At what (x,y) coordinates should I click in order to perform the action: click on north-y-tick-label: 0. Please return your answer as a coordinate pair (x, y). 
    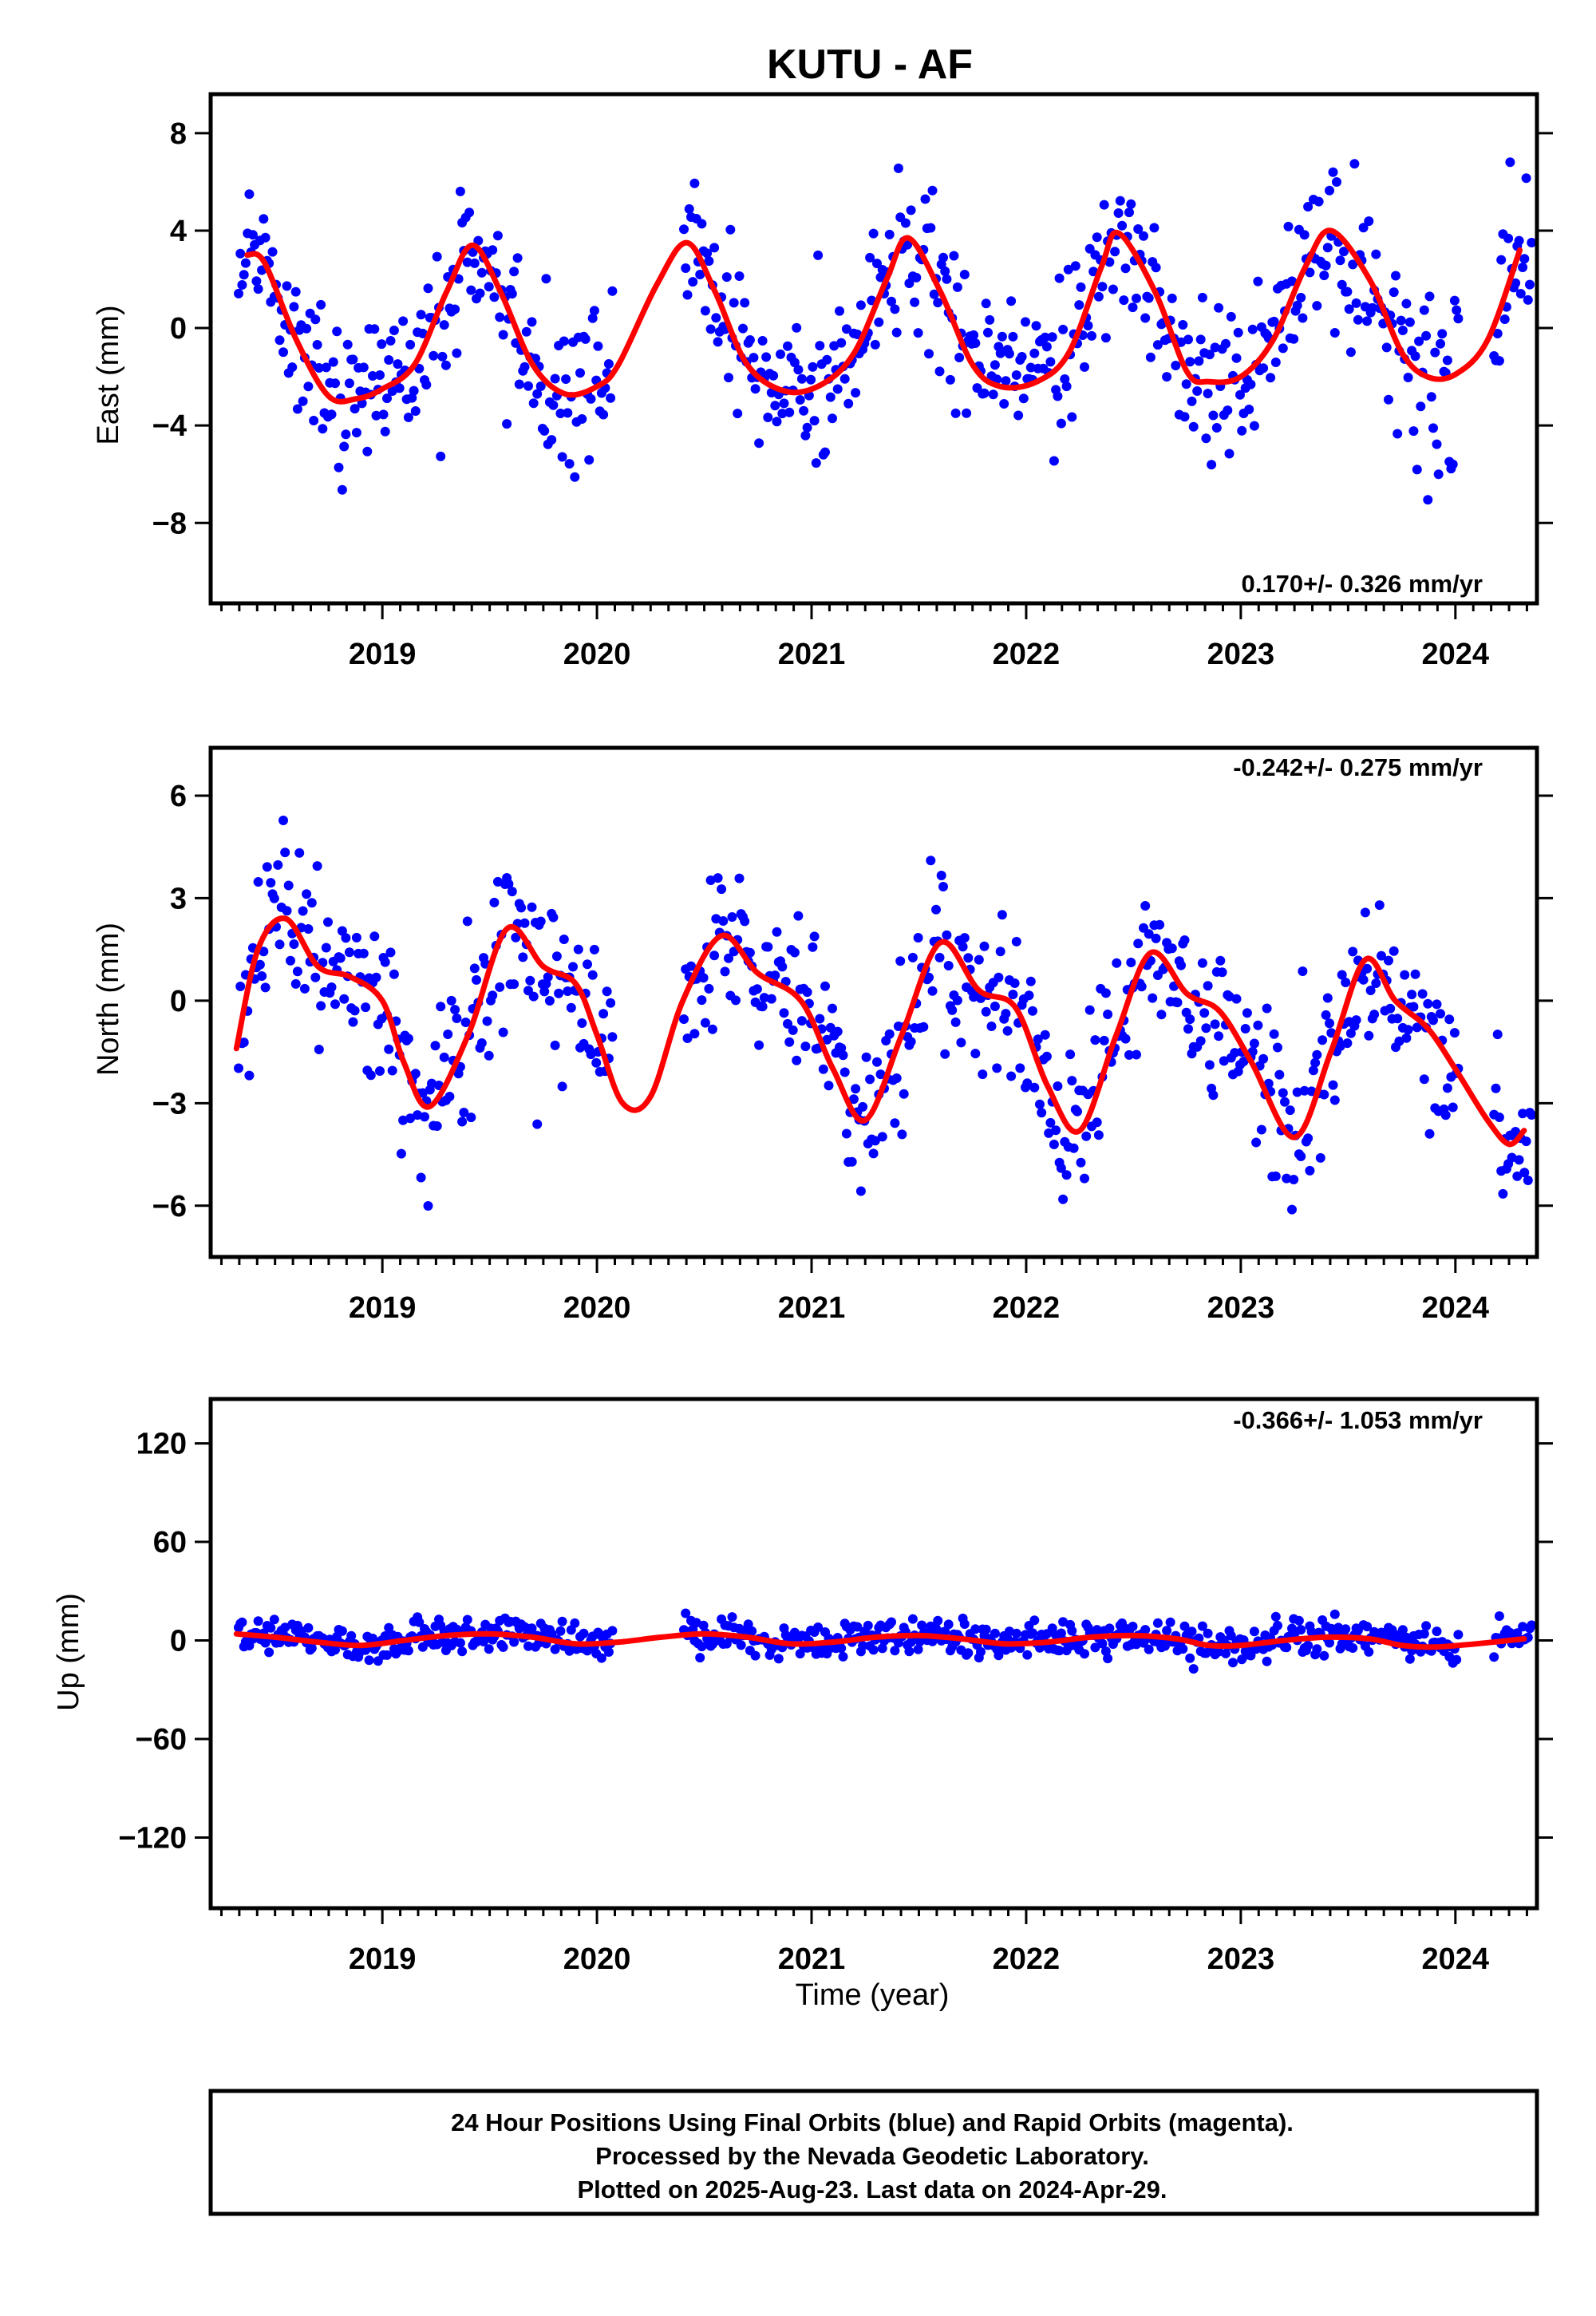
    Looking at the image, I should click on (178, 1001).